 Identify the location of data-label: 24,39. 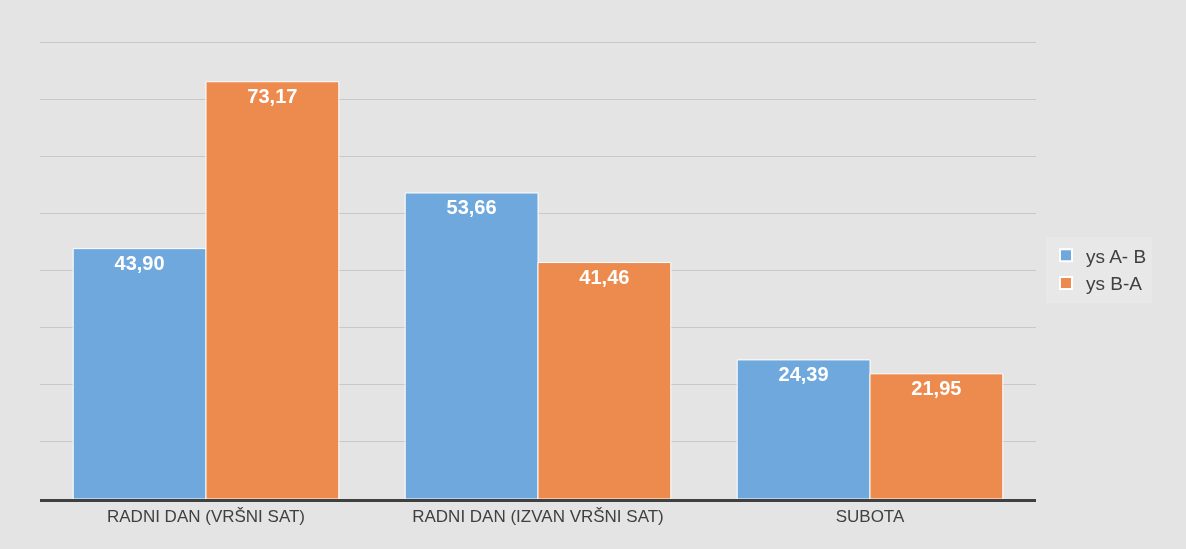
(803, 373).